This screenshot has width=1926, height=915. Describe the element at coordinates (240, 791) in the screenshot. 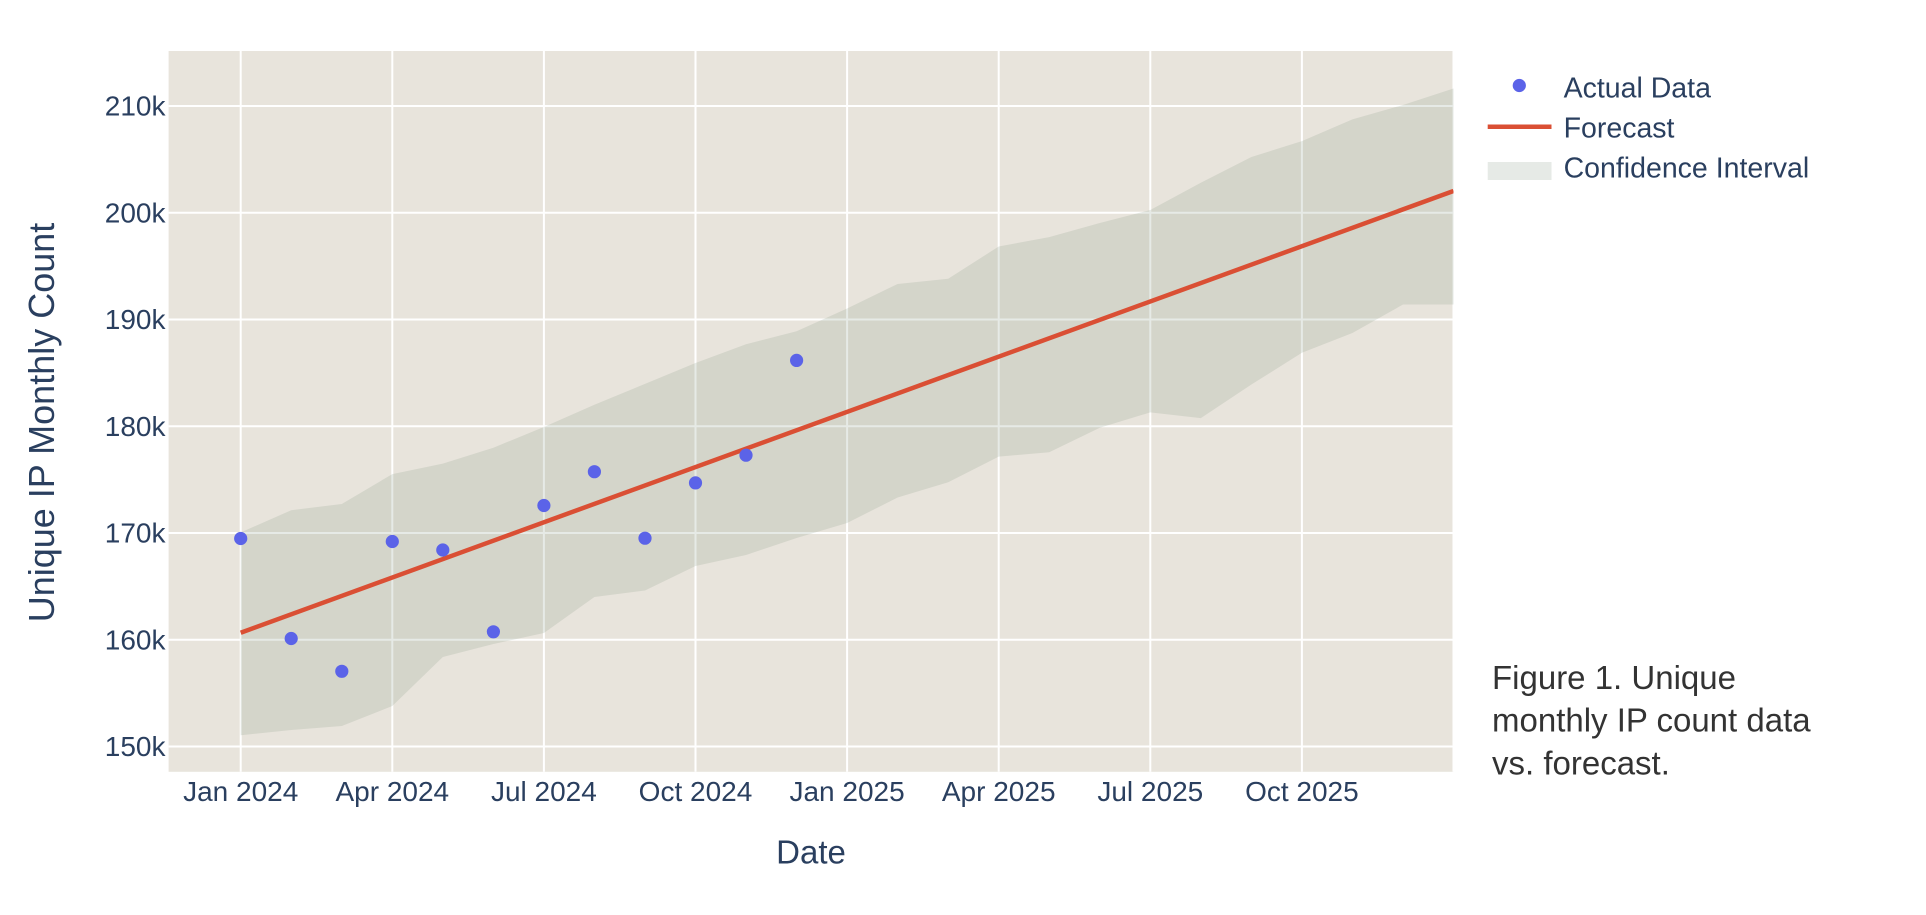

I see `svg-text: Jan 2024` at that location.